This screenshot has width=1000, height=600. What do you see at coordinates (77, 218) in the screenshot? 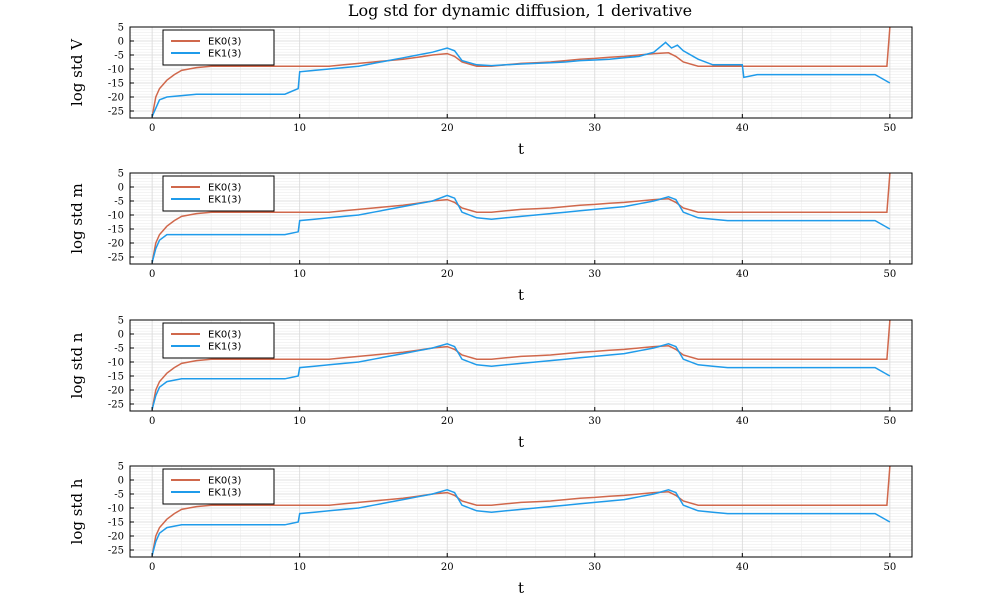
I see `y-axis-label: log std m` at bounding box center [77, 218].